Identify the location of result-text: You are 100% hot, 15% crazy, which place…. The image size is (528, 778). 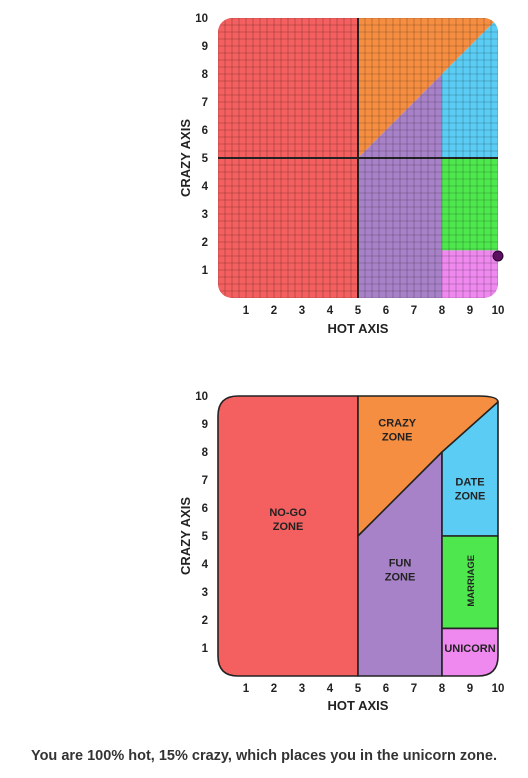
(263, 756).